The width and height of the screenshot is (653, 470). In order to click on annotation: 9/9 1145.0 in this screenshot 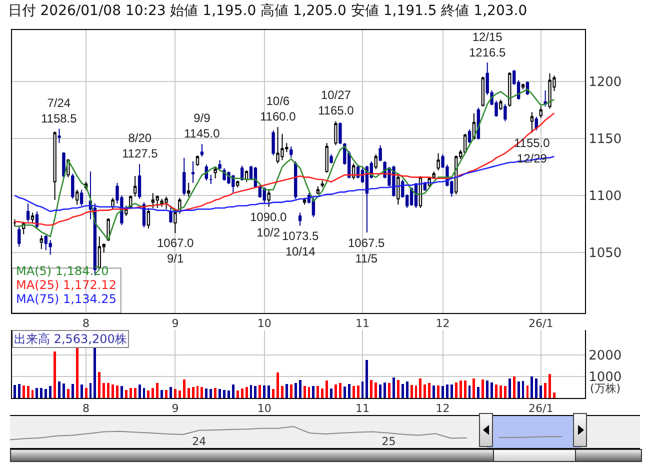, I will do `click(202, 126)`.